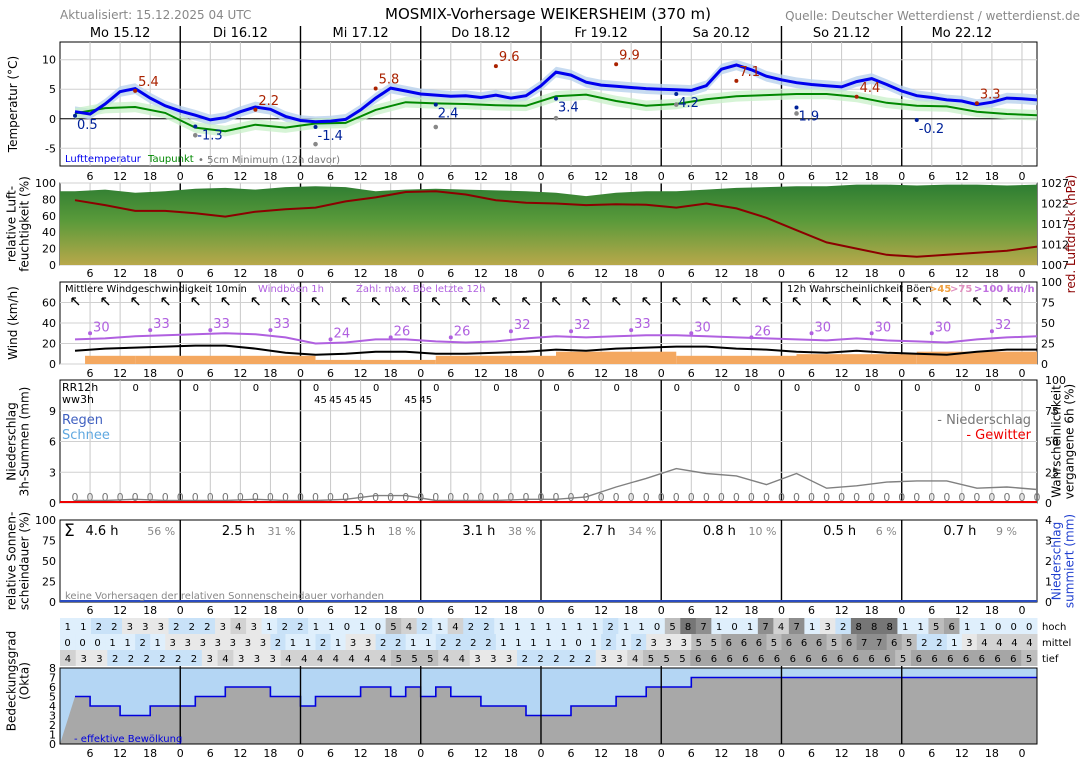 Image resolution: width=1088 pixels, height=767 pixels. I want to click on humidity-area, so click(548, 224).